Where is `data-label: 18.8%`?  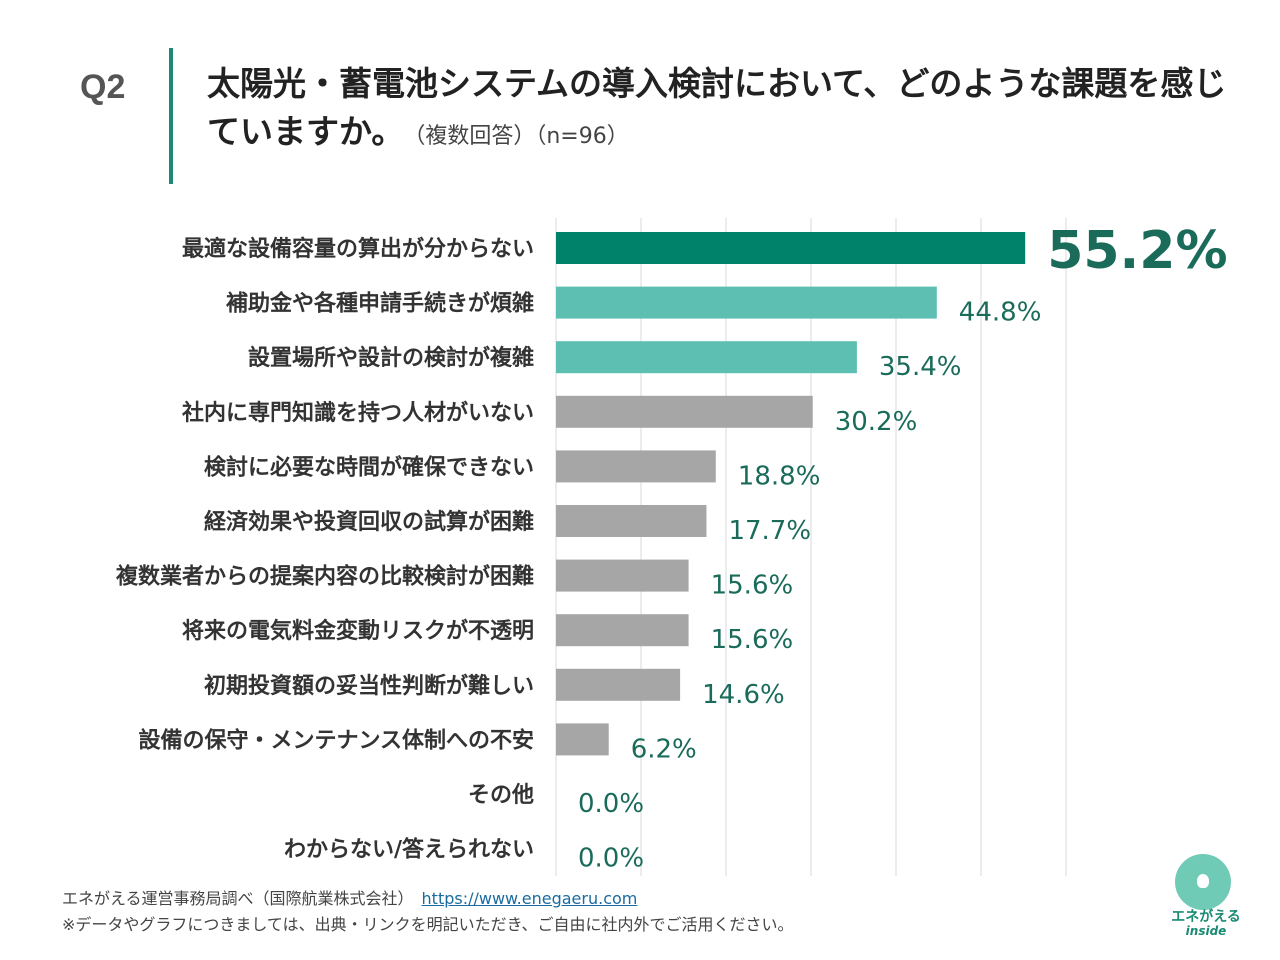 data-label: 18.8% is located at coordinates (779, 476).